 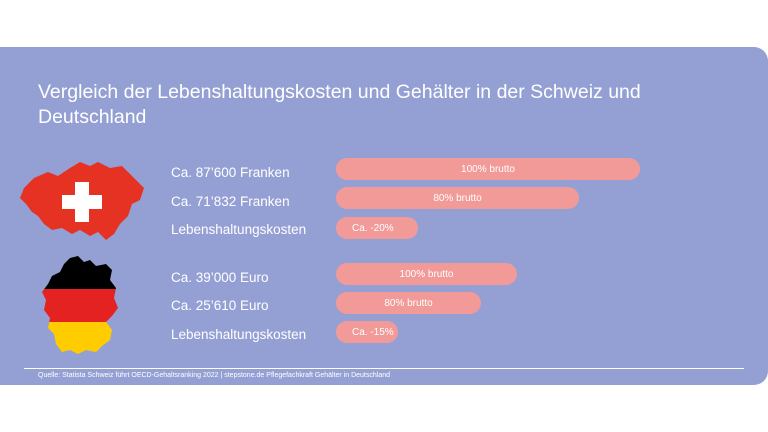 I want to click on row-label-ch-80: Ca. 71’832 Franken, so click(x=230, y=201).